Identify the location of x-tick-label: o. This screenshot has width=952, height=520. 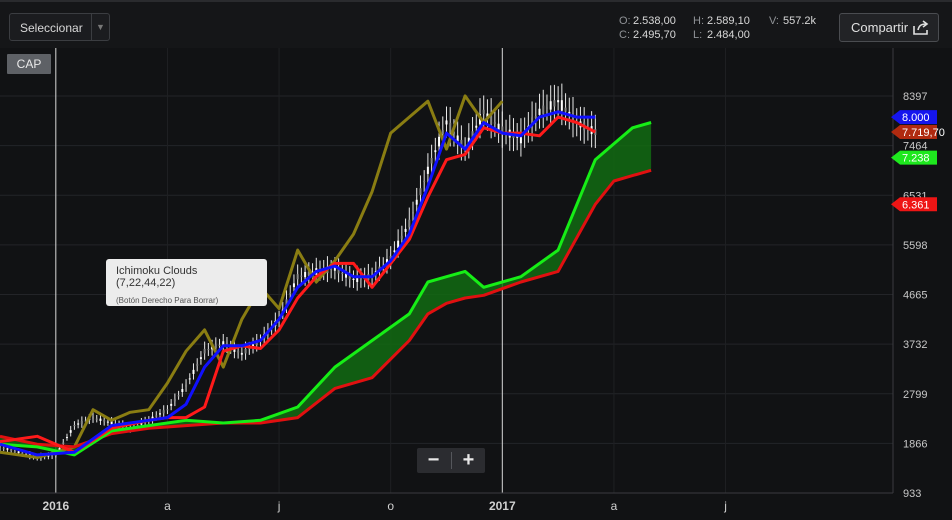
(390, 506).